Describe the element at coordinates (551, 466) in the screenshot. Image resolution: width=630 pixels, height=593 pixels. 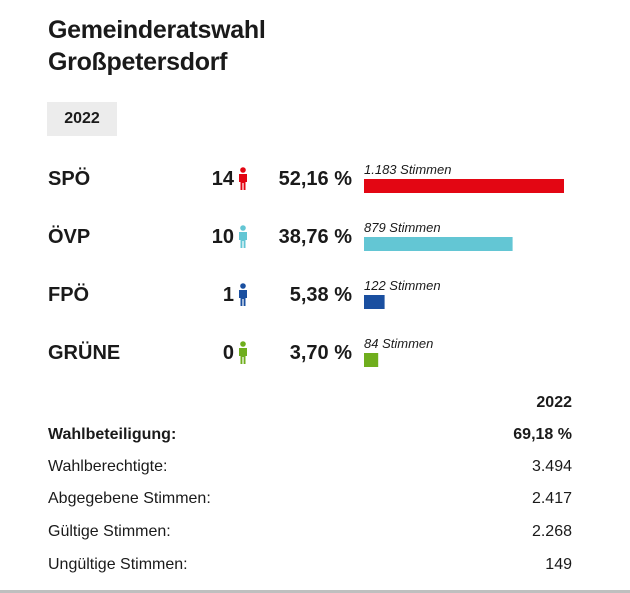
I see `stats-value: 3.494` at that location.